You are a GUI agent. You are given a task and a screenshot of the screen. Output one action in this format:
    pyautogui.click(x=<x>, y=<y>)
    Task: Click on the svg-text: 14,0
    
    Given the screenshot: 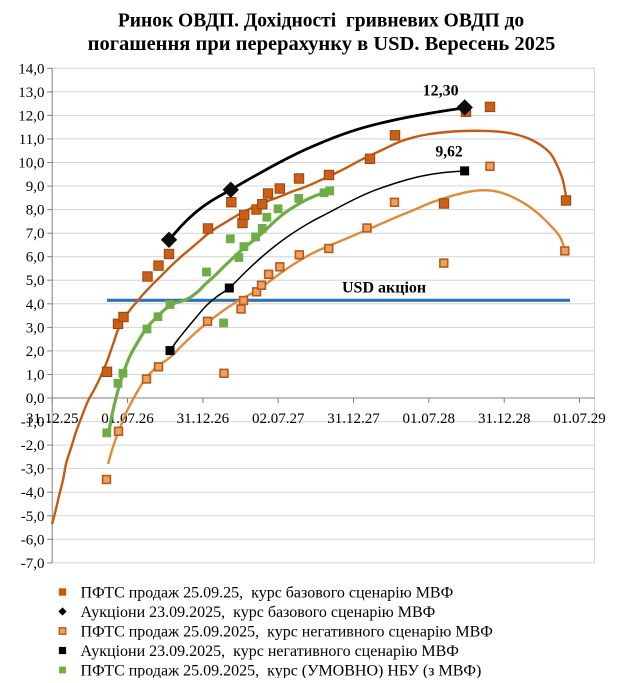 What is the action you would take?
    pyautogui.click(x=31, y=69)
    